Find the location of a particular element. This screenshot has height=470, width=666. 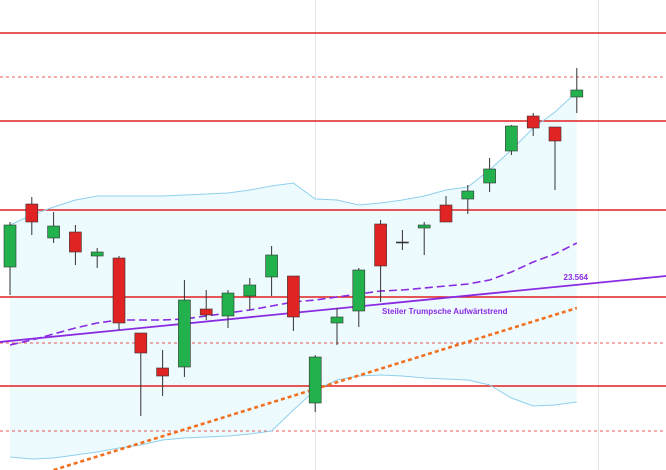

trend-line is located at coordinates (333, 309).